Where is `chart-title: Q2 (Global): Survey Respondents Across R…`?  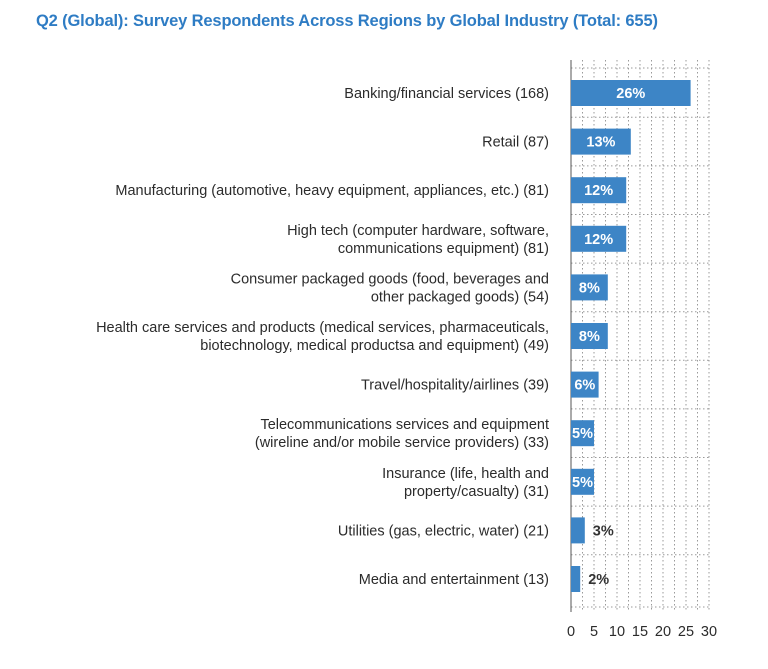 chart-title: Q2 (Global): Survey Respondents Across R… is located at coordinates (347, 21).